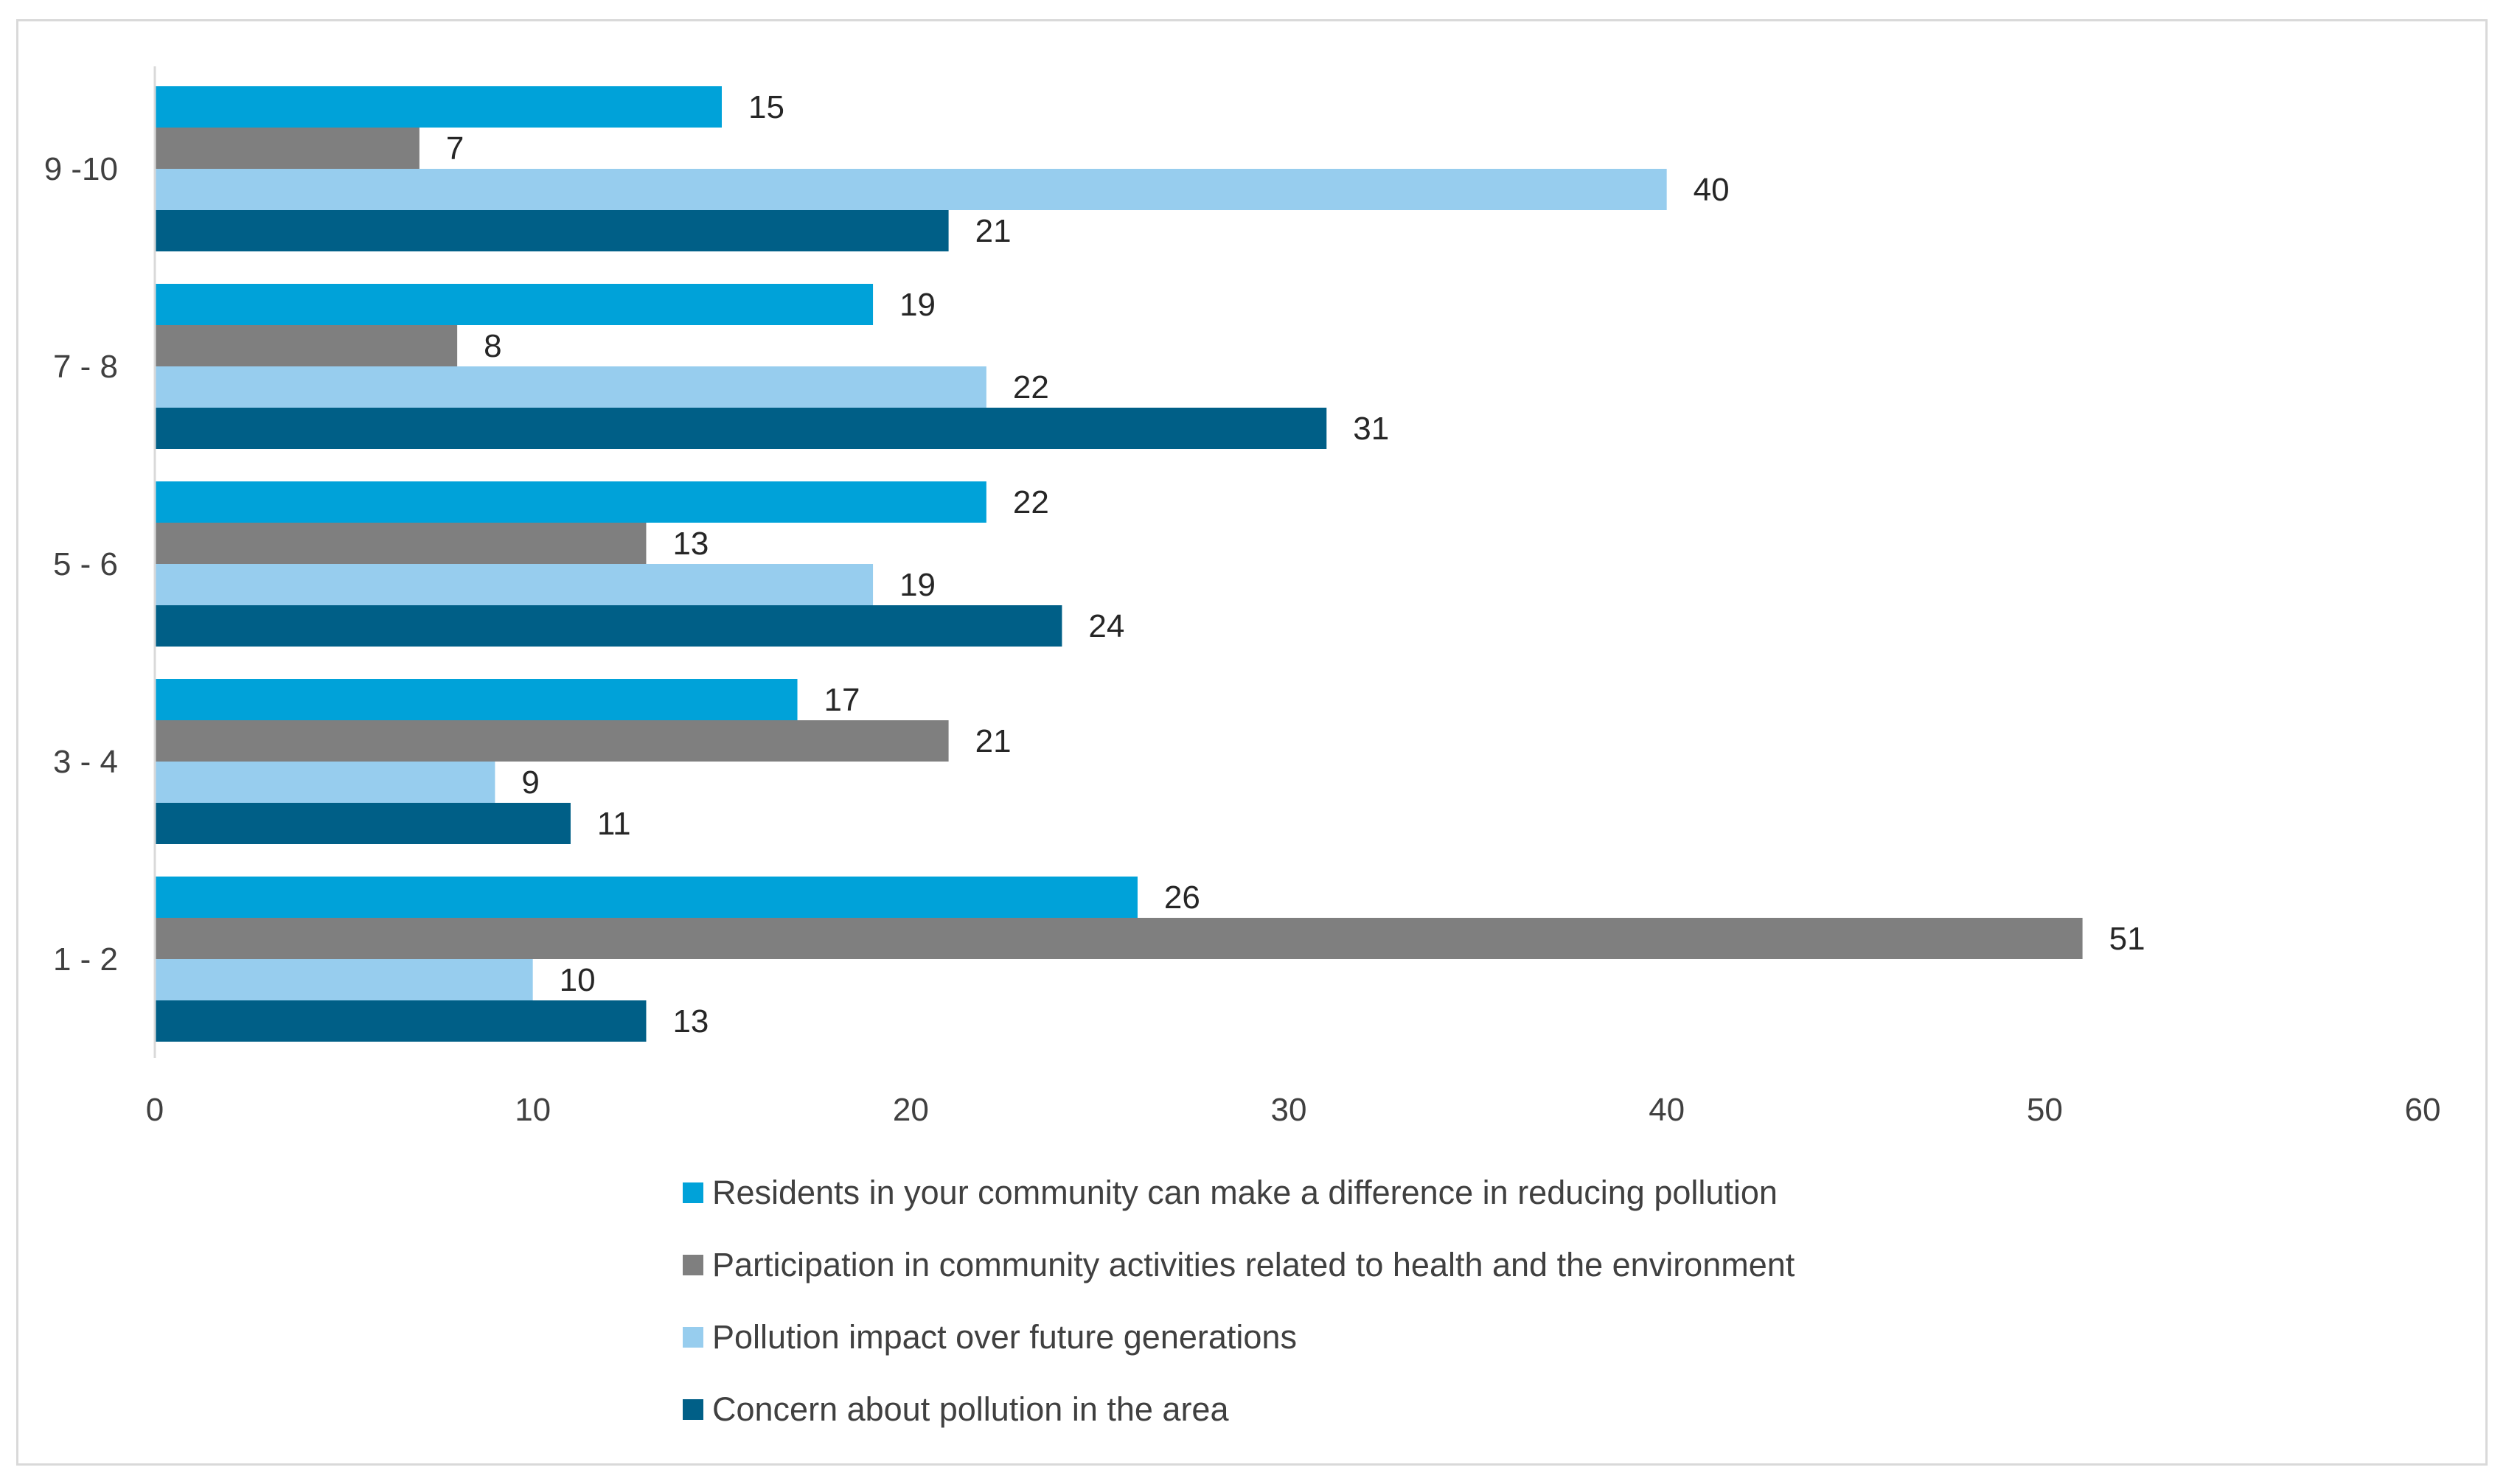  I want to click on x-tick-label: 10, so click(533, 1110).